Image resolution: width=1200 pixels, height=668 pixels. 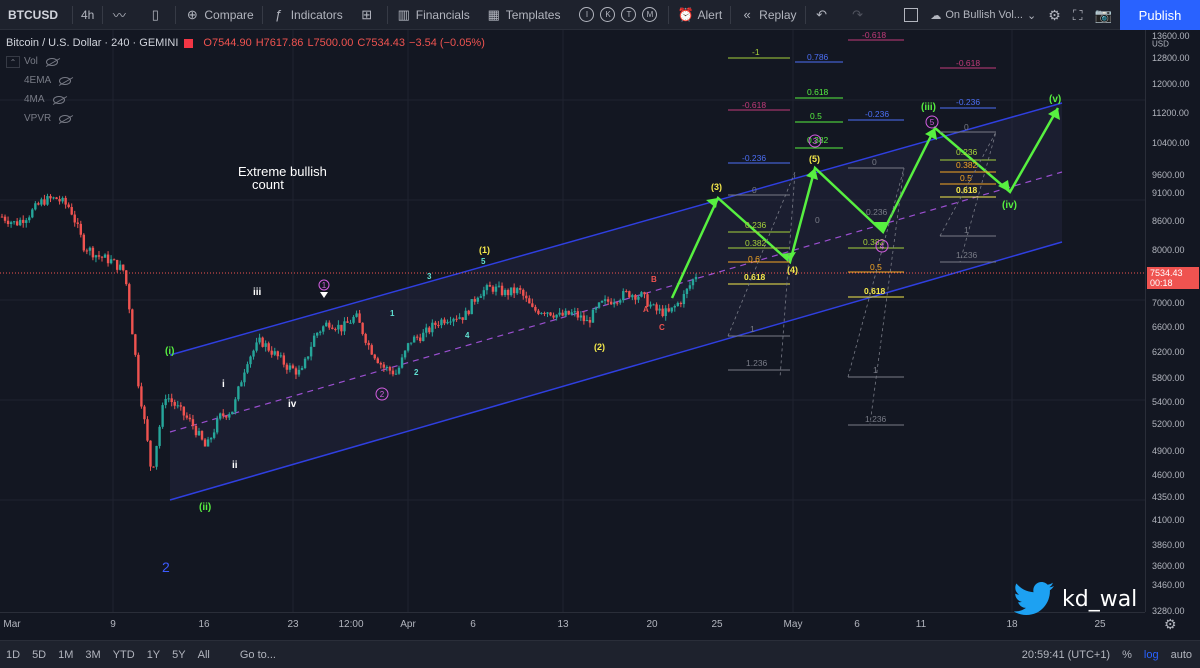 I want to click on ideas-i-button: I, so click(x=587, y=14).